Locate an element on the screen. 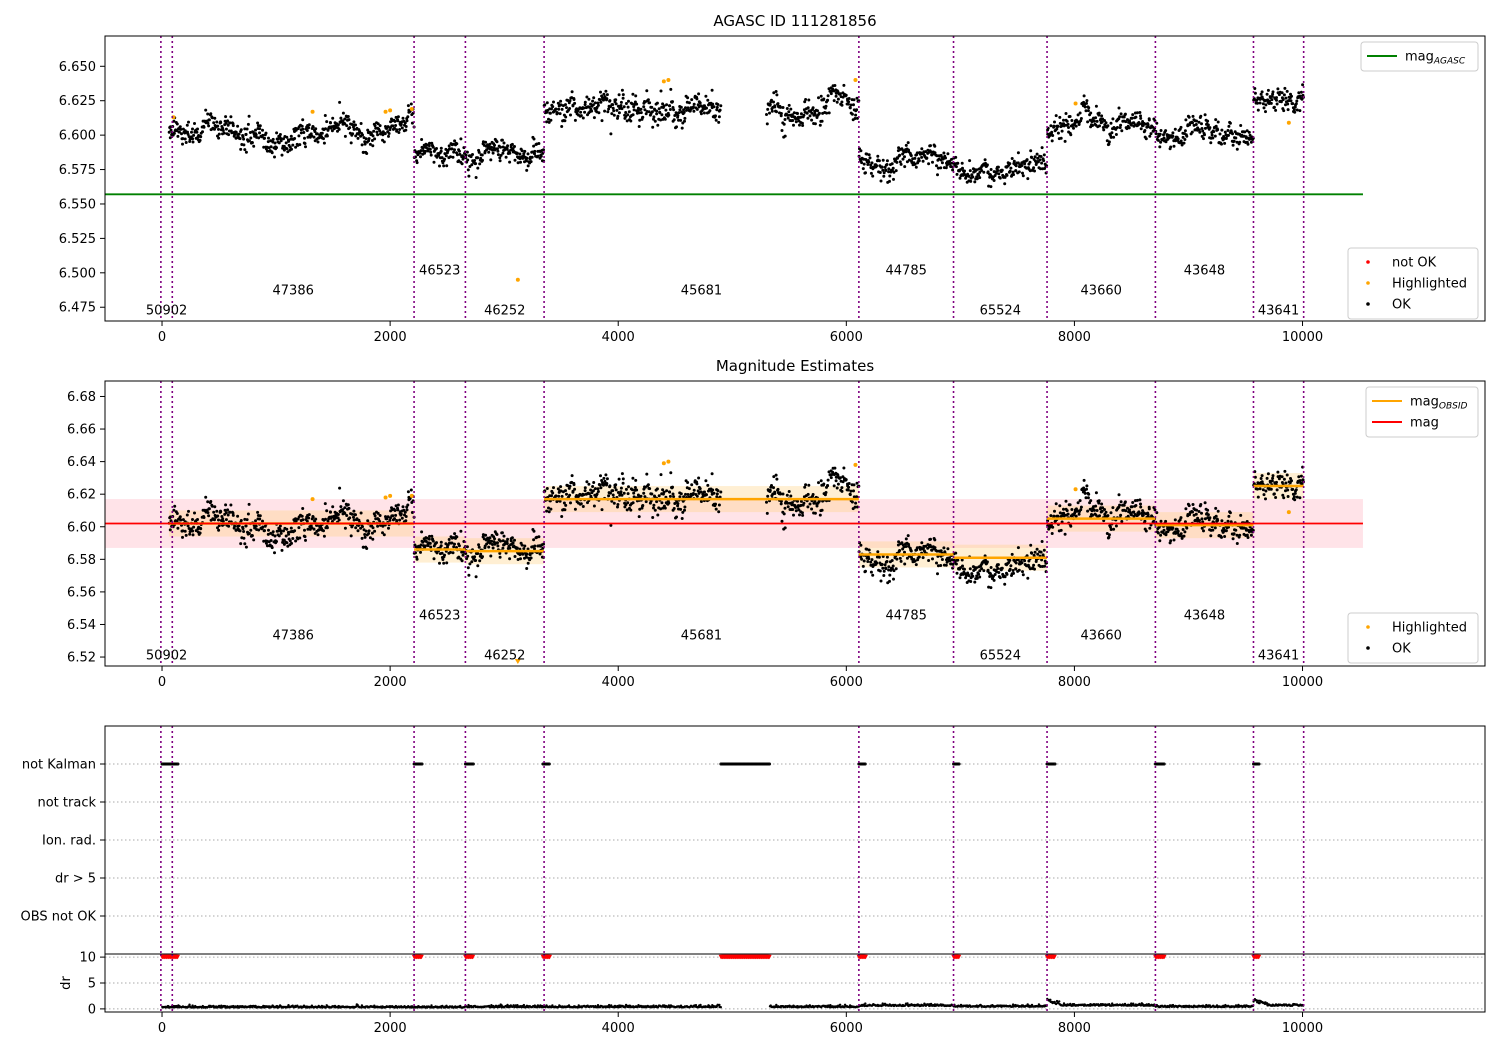  highlighted-point is located at coordinates (390, 110).